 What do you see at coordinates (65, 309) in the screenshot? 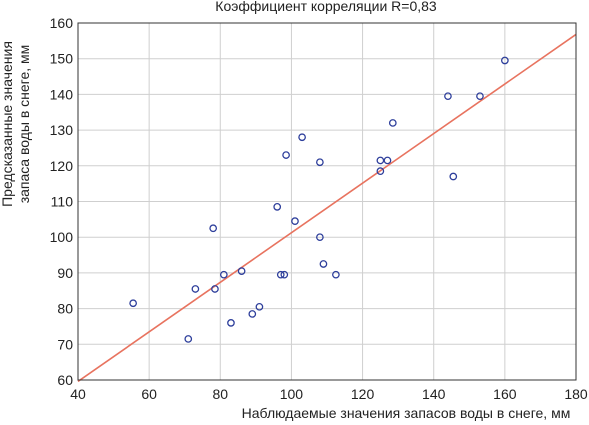
I see `y-tick-label: 80` at bounding box center [65, 309].